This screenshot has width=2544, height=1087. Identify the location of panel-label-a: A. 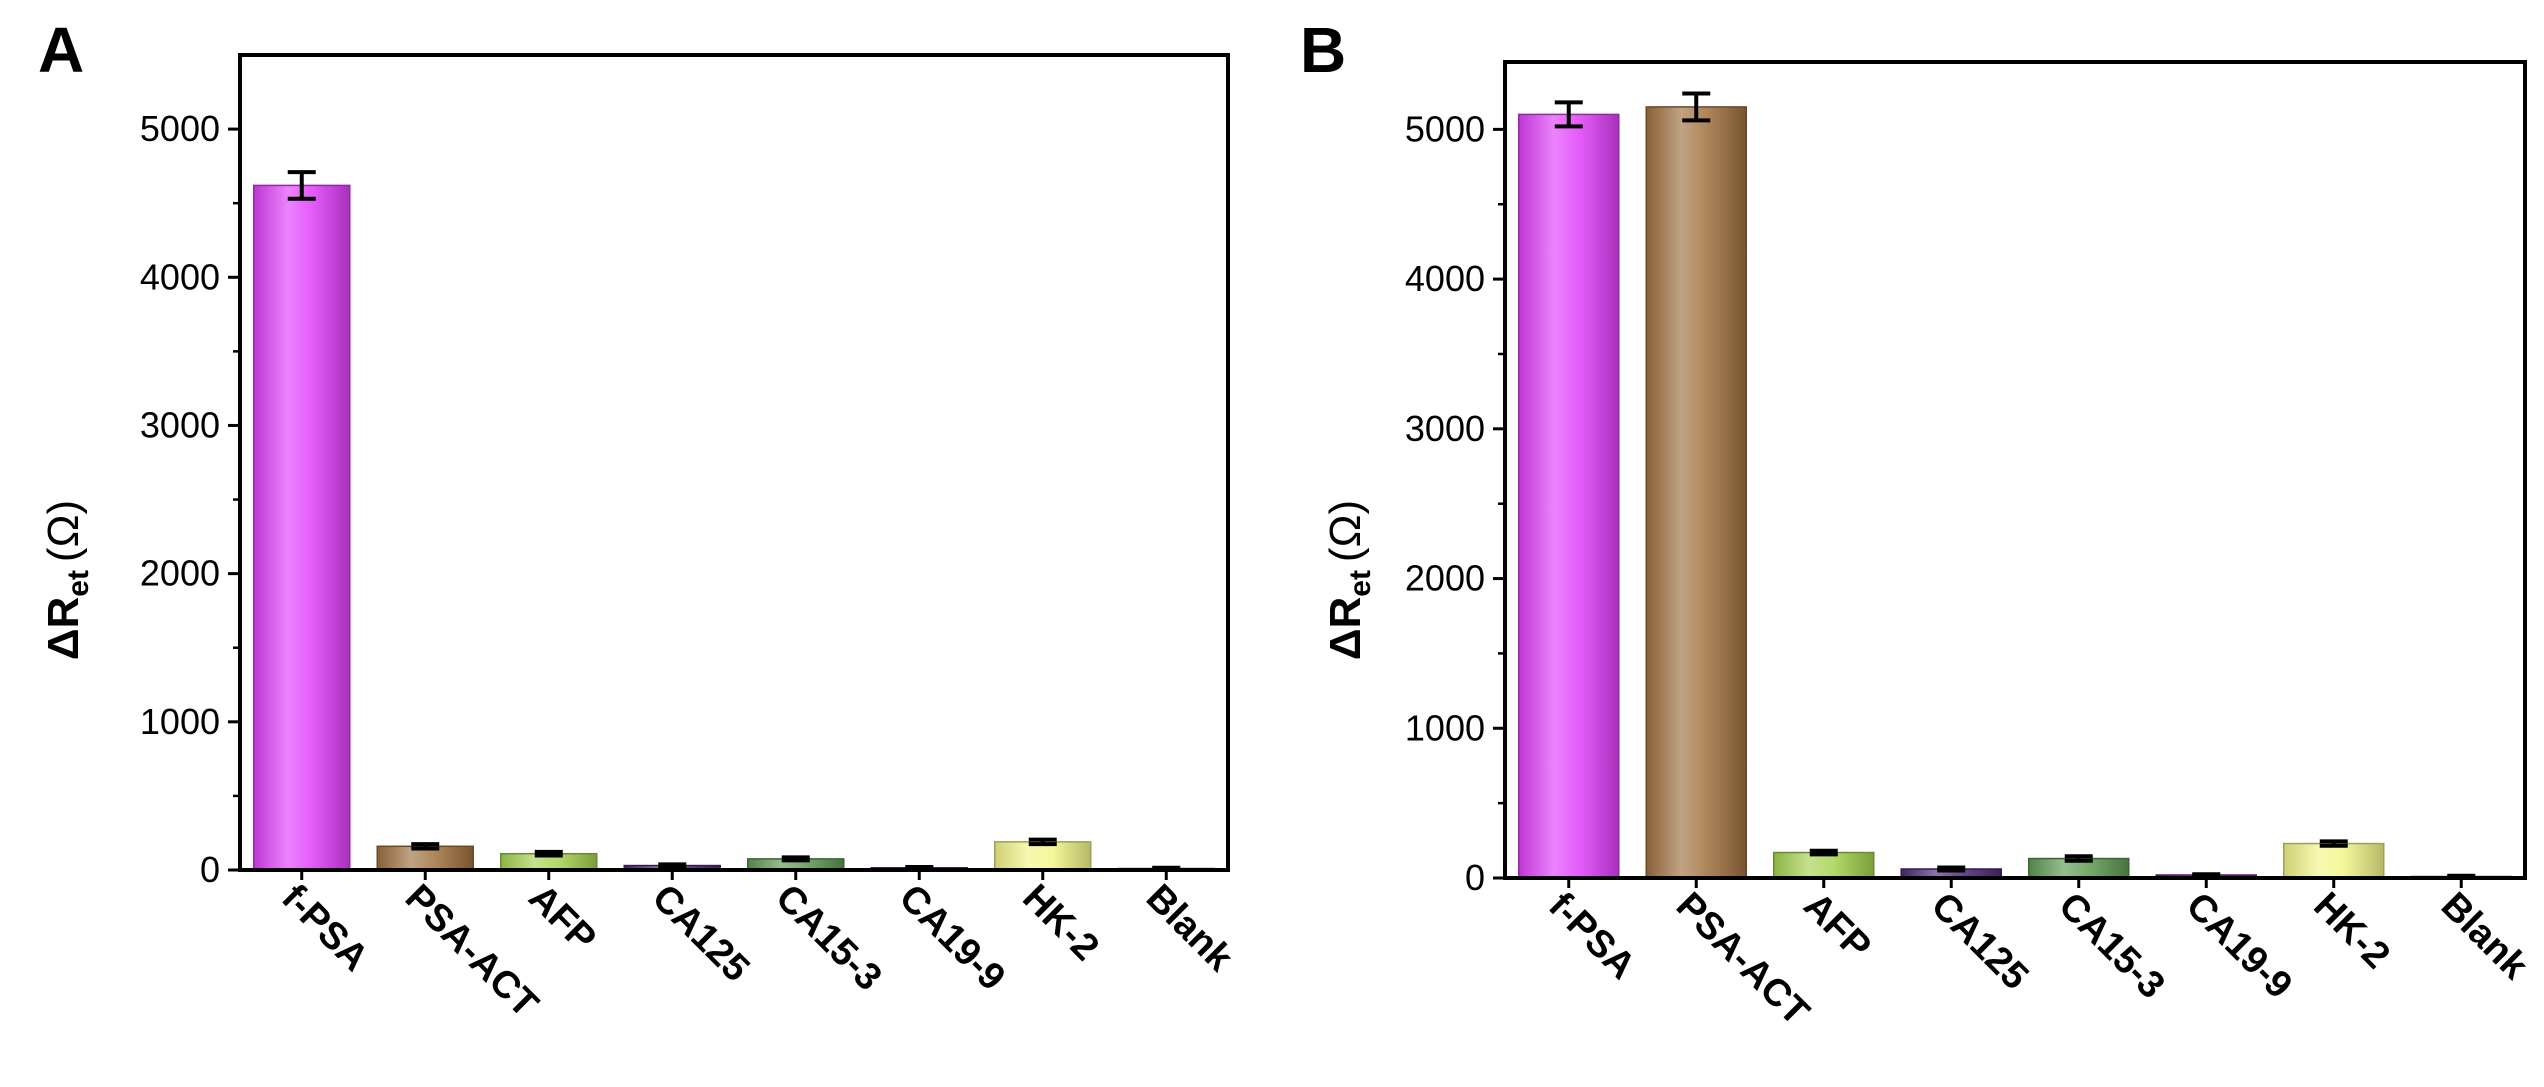
(61, 50).